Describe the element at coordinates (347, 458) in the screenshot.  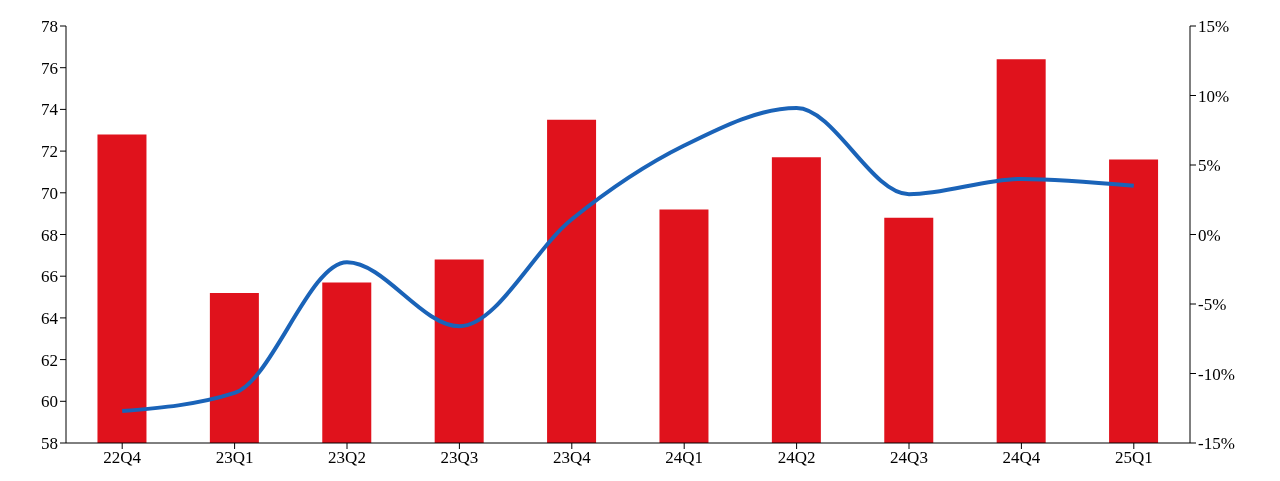
I see `x-tick-label: 23Q2` at that location.